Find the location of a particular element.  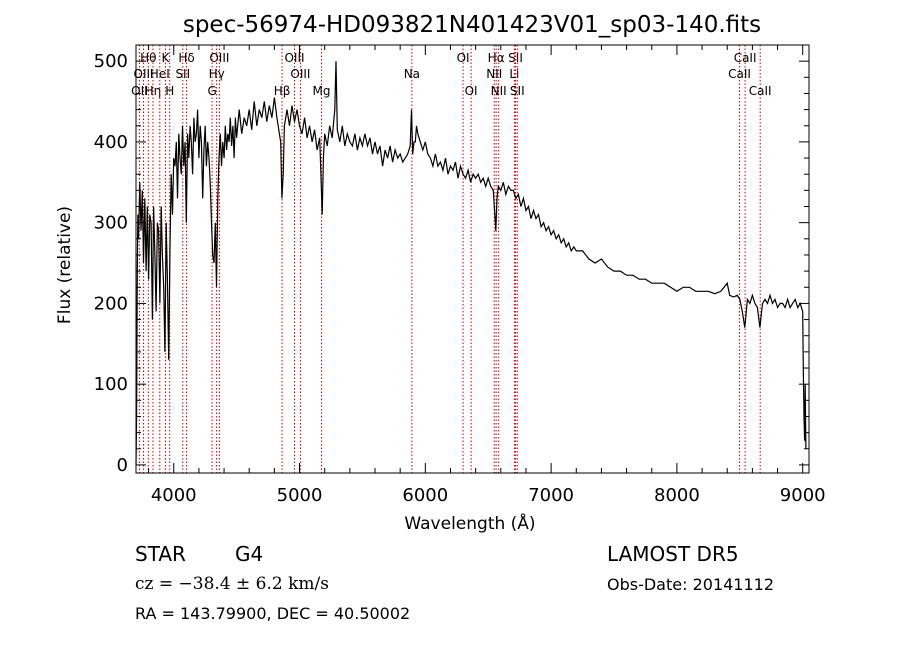

line-marker-label-15: Mg is located at coordinates (322, 91).